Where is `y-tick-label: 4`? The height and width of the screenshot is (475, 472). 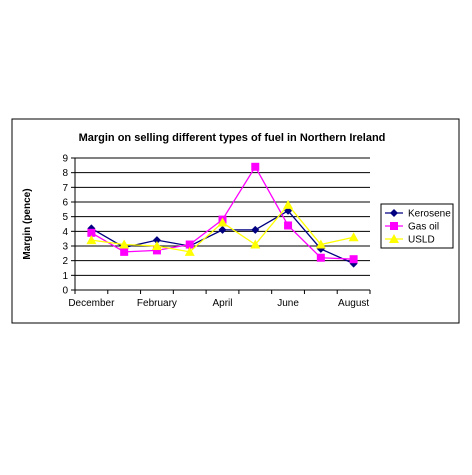 y-tick-label: 4 is located at coordinates (65, 232).